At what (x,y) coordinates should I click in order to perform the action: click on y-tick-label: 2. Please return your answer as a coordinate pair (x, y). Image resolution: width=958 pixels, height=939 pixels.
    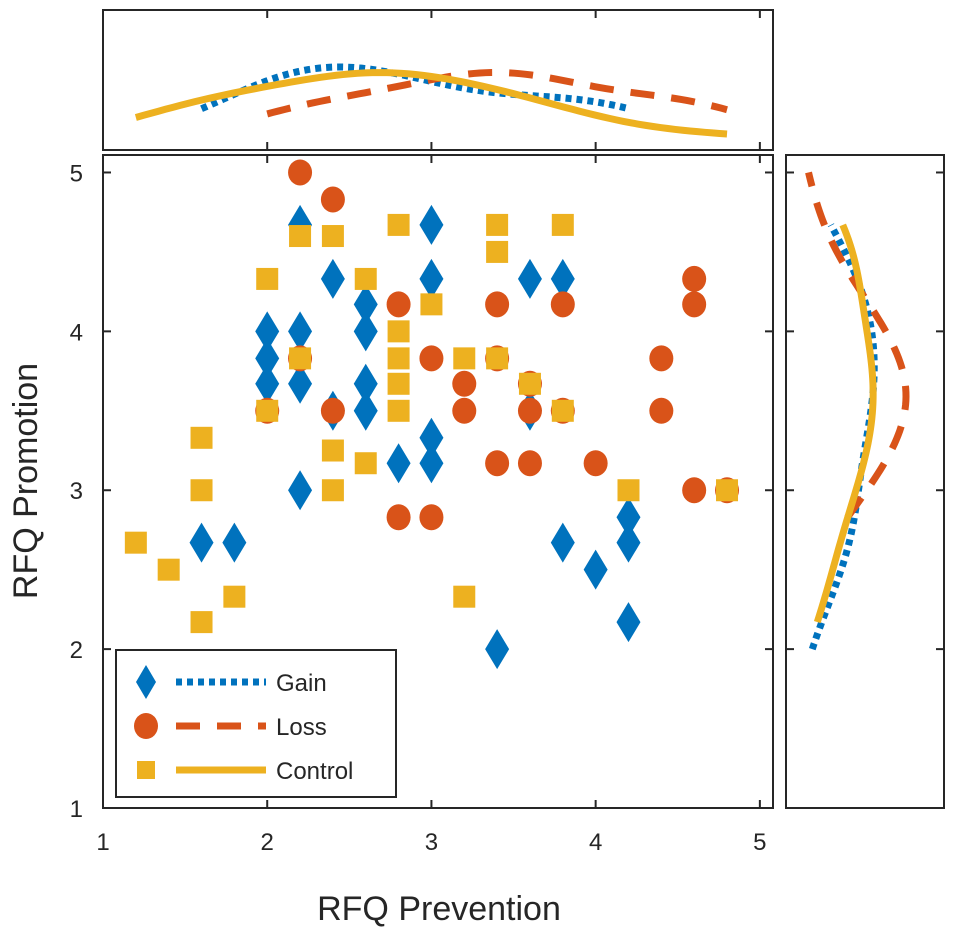
    Looking at the image, I should click on (76, 650).